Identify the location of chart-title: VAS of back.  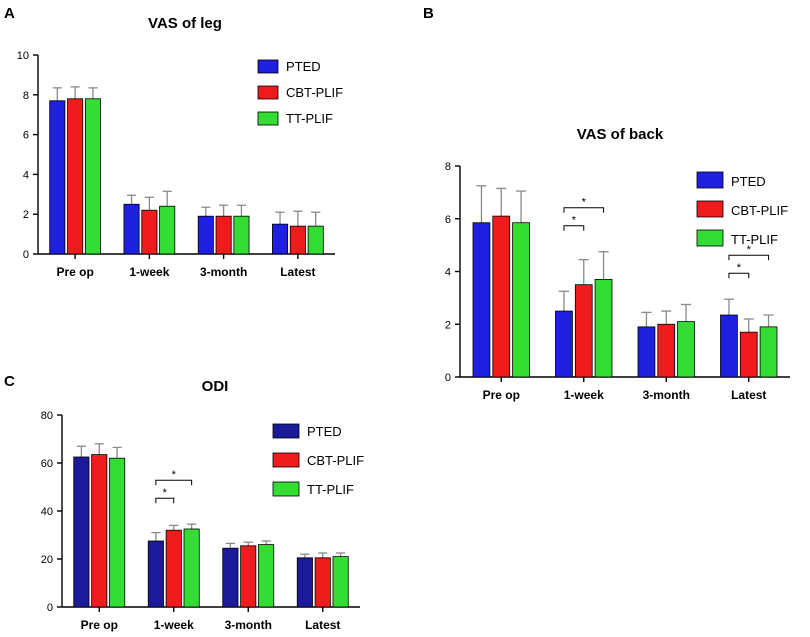
(620, 134).